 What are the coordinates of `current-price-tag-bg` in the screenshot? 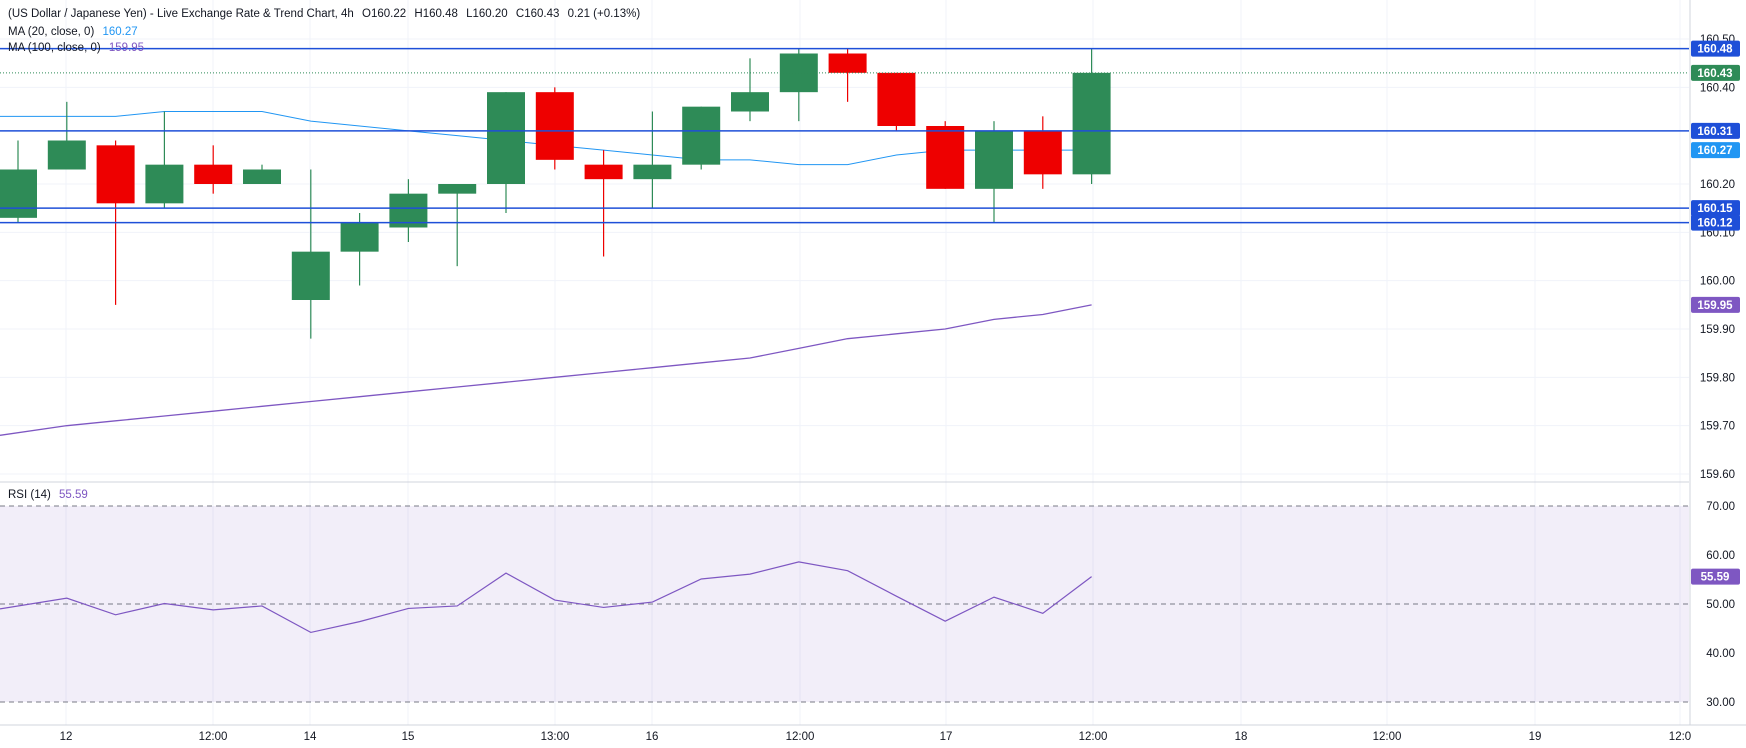 It's located at (1715, 72).